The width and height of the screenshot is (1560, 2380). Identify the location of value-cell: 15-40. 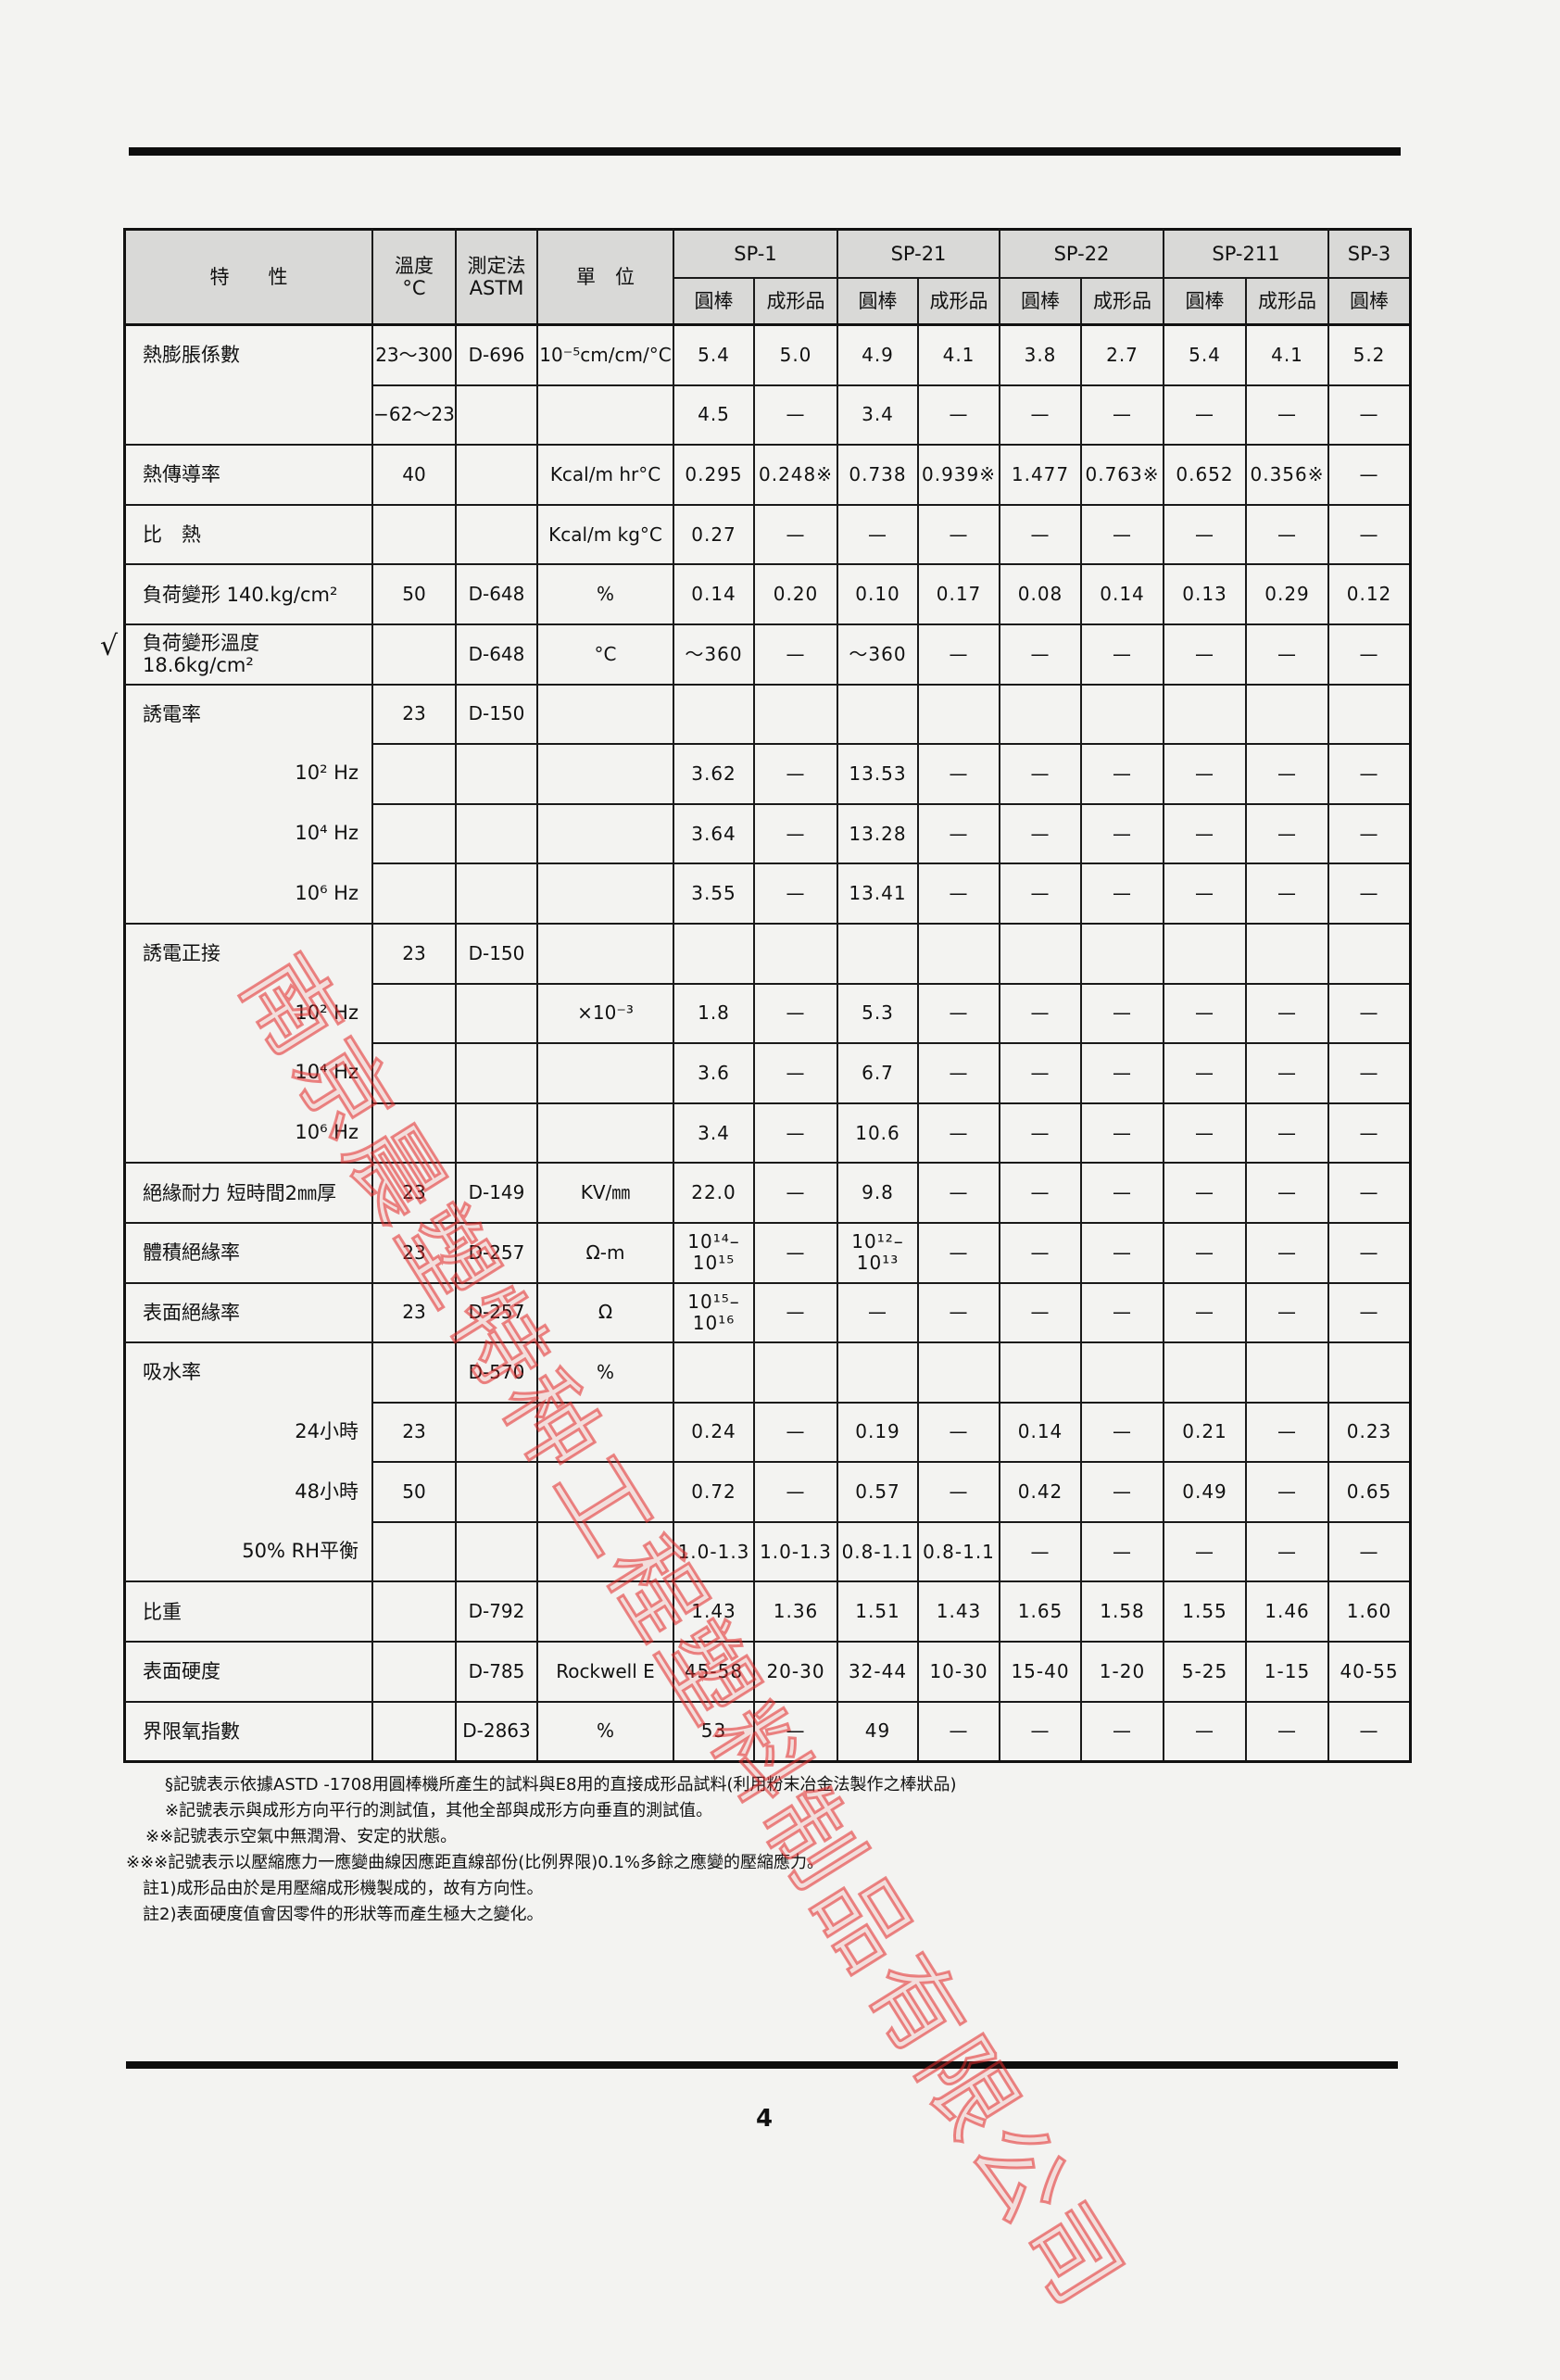
(1039, 1671).